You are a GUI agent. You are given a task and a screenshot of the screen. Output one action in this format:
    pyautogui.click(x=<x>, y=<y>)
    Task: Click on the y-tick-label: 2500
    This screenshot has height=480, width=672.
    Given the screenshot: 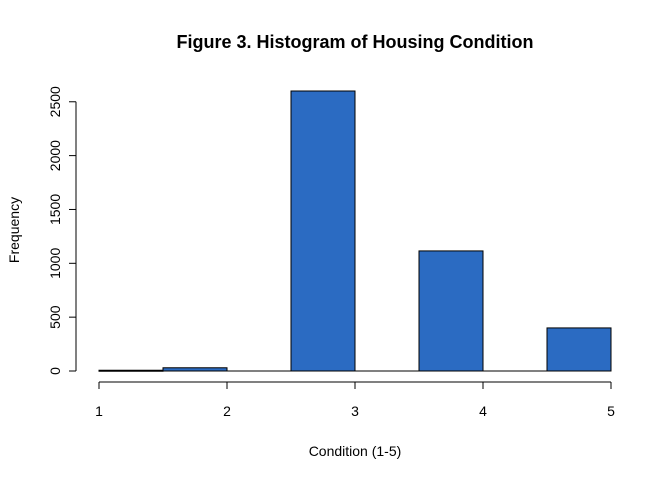 What is the action you would take?
    pyautogui.click(x=55, y=101)
    